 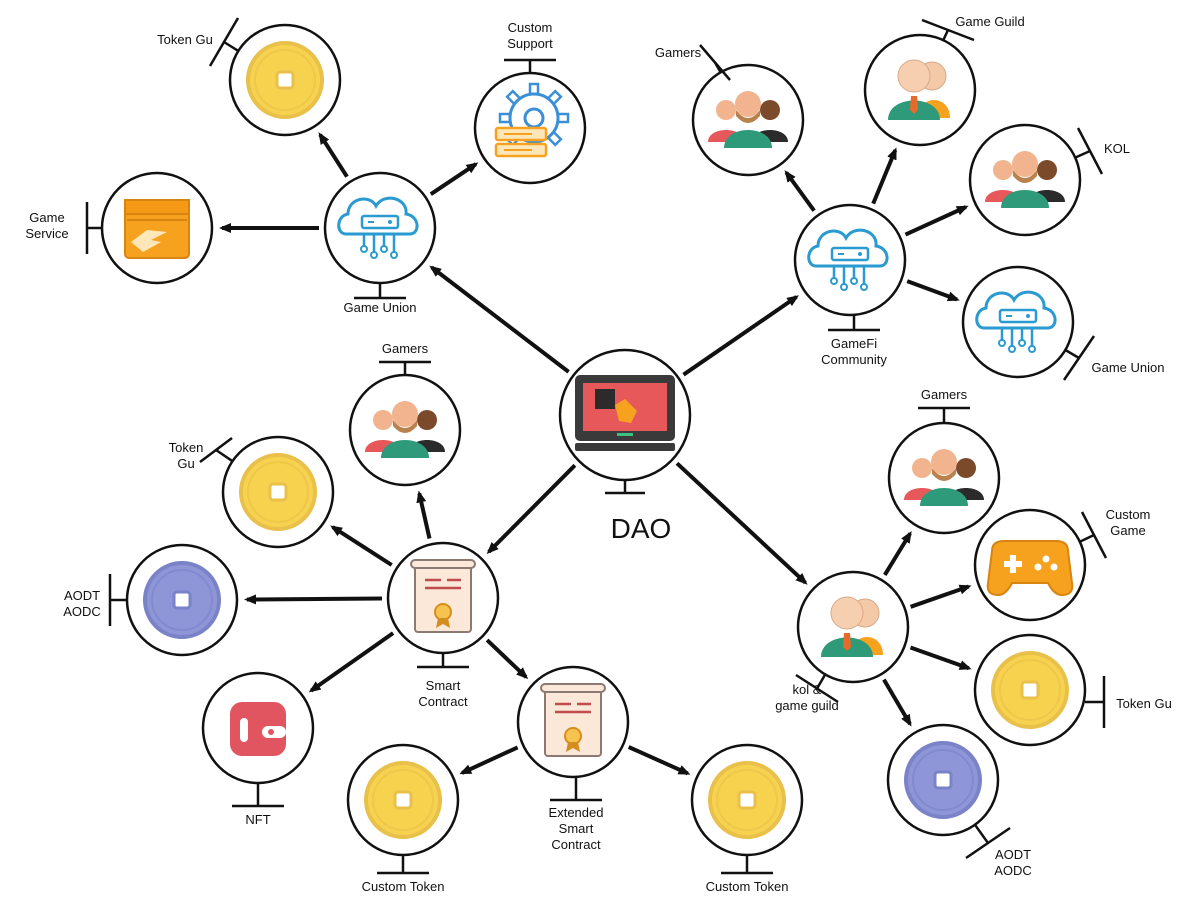 What do you see at coordinates (741, 523) in the screenshot?
I see `arrow-center-to-kol_guild` at bounding box center [741, 523].